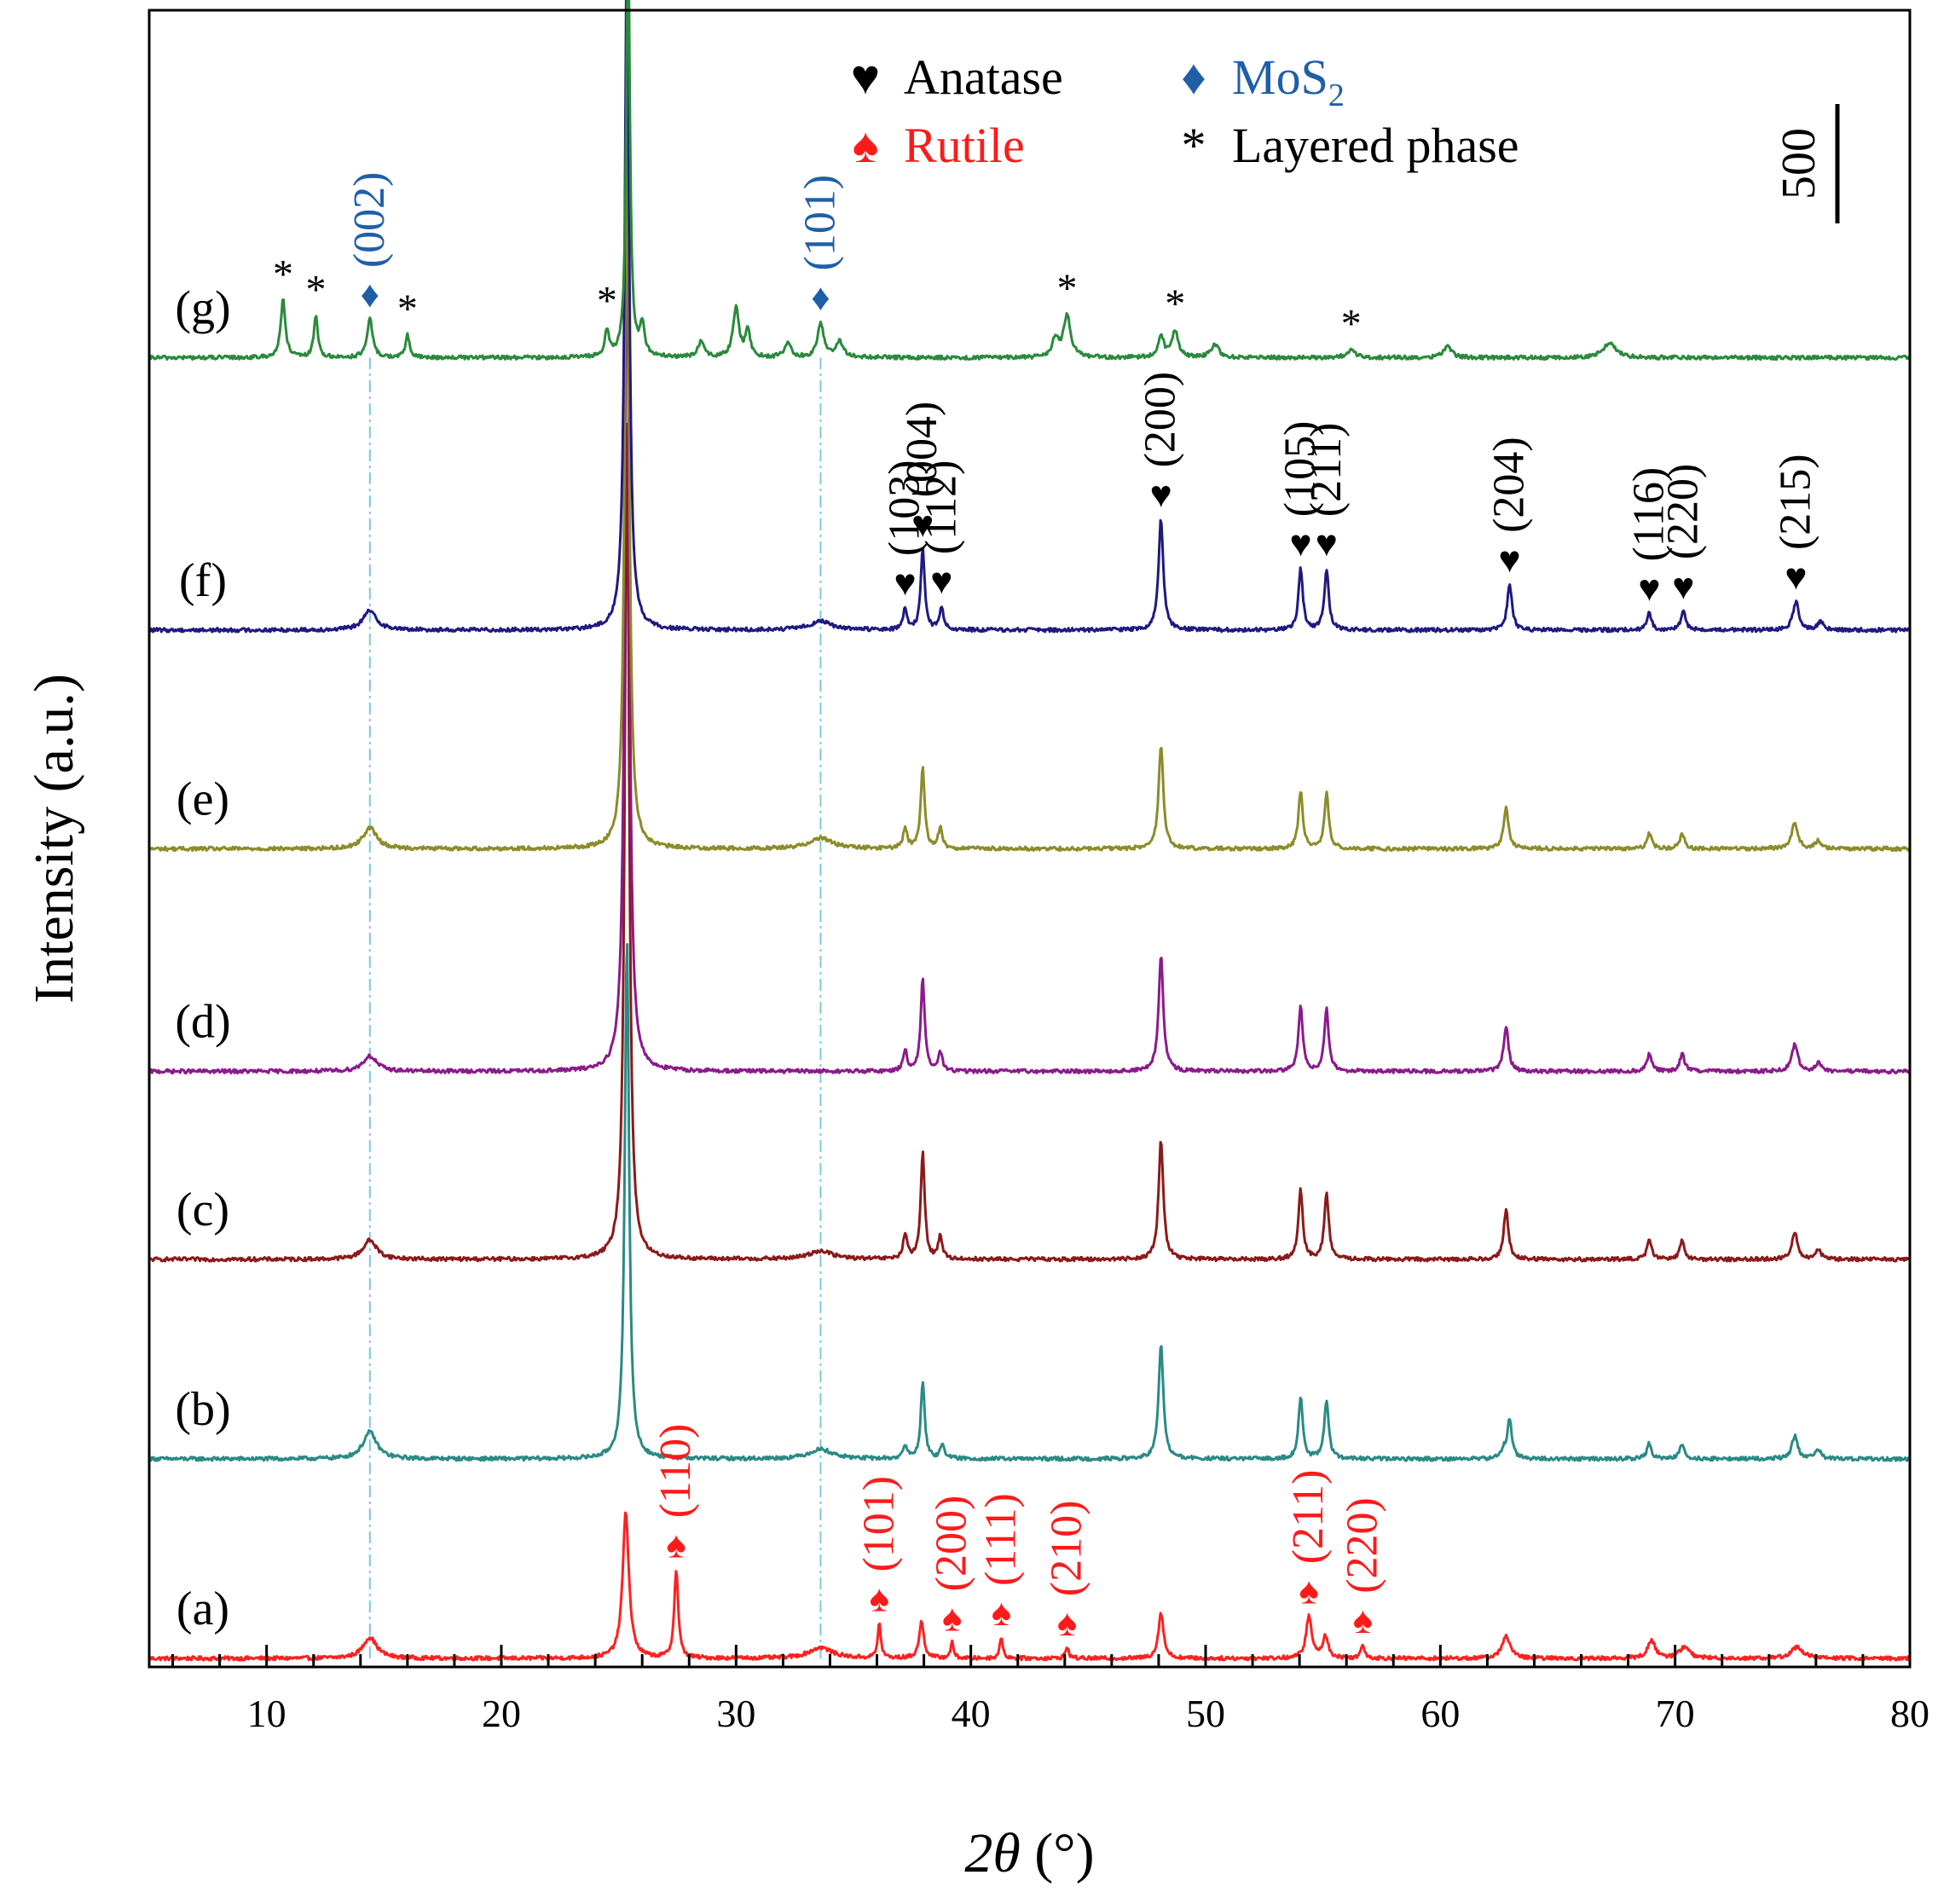 This screenshot has height=1904, width=1938. I want to click on legend-item: ♥ Anatase, so click(957, 77).